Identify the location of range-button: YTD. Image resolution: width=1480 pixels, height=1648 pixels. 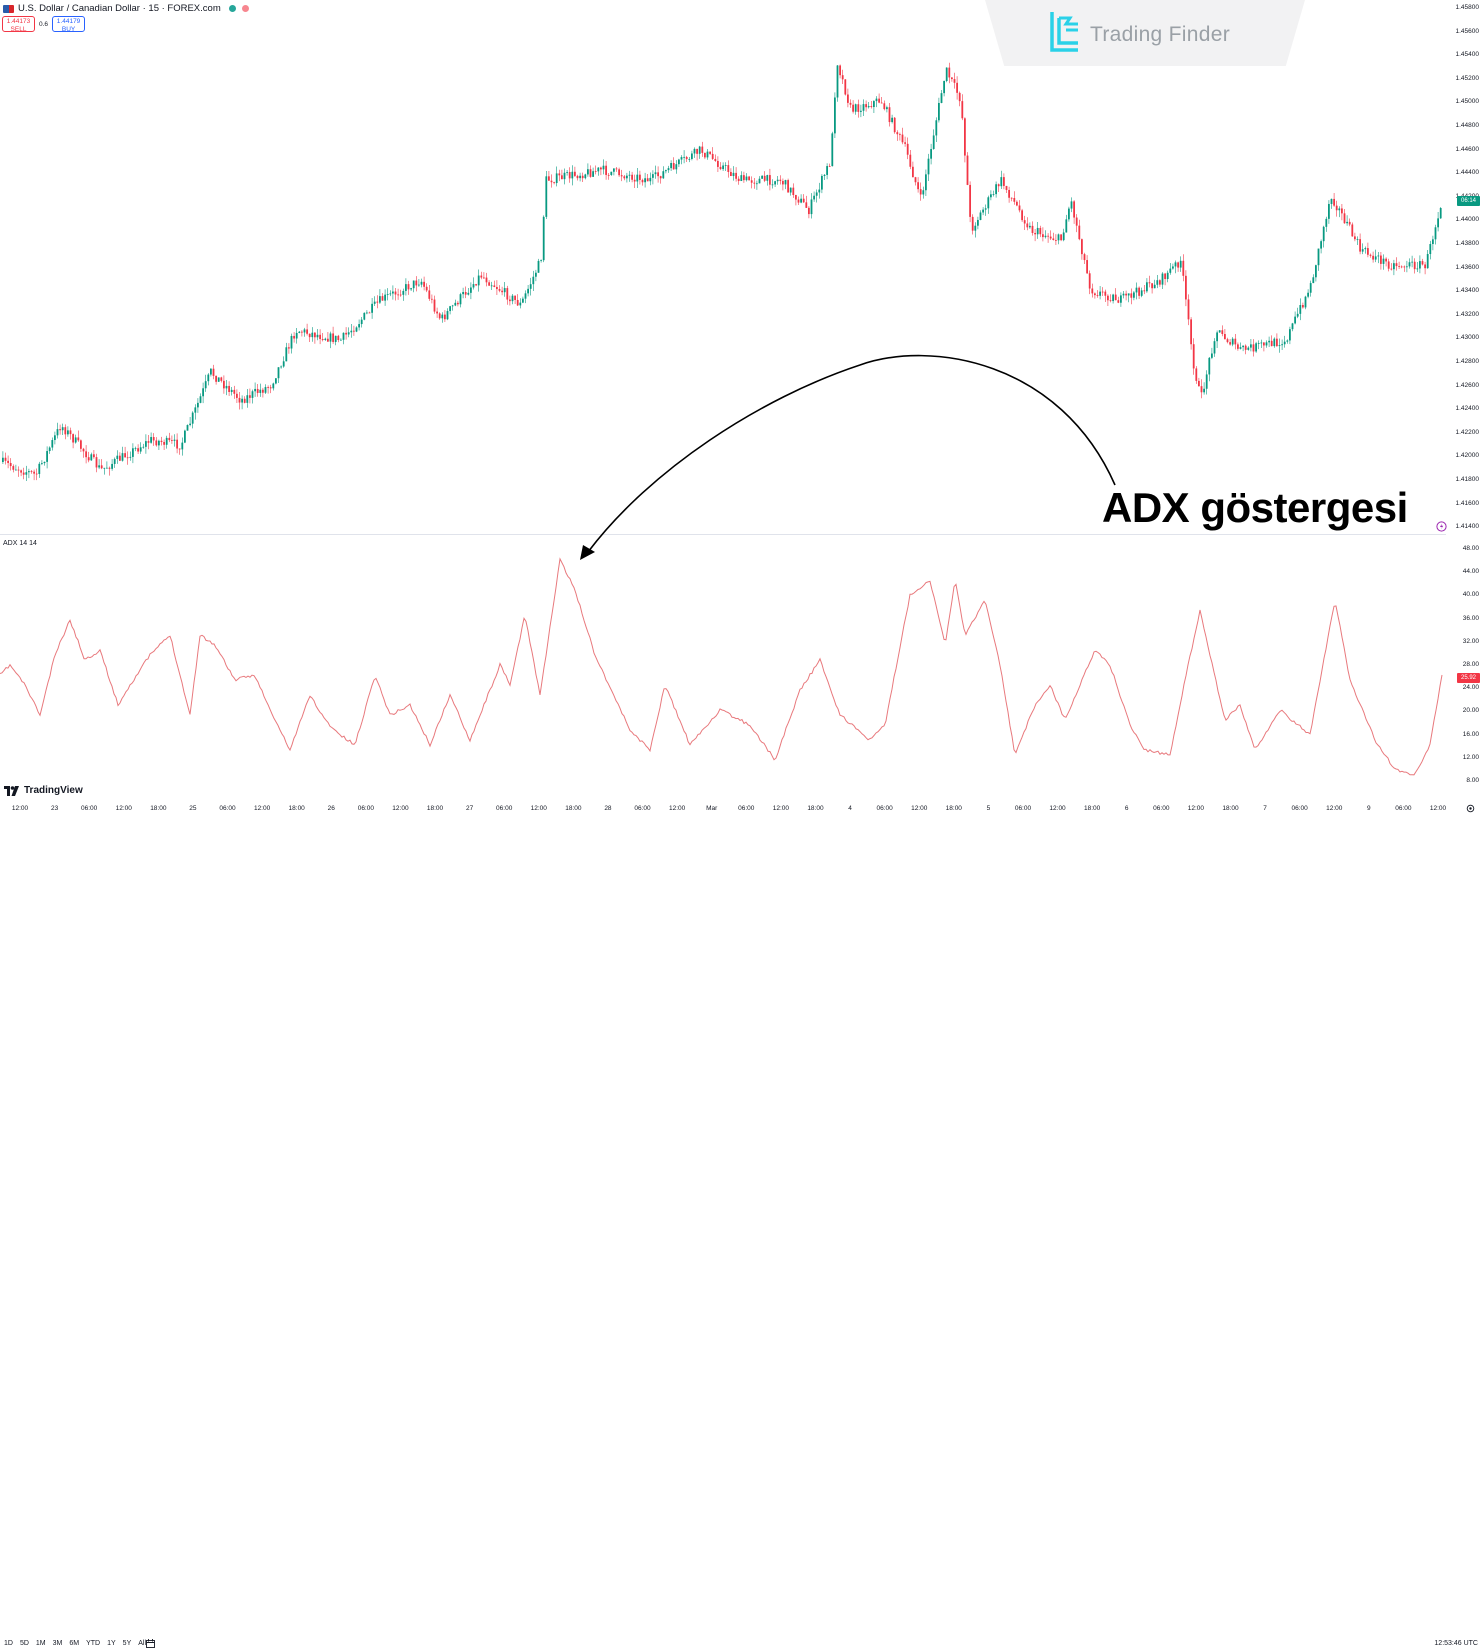
(93, 1643).